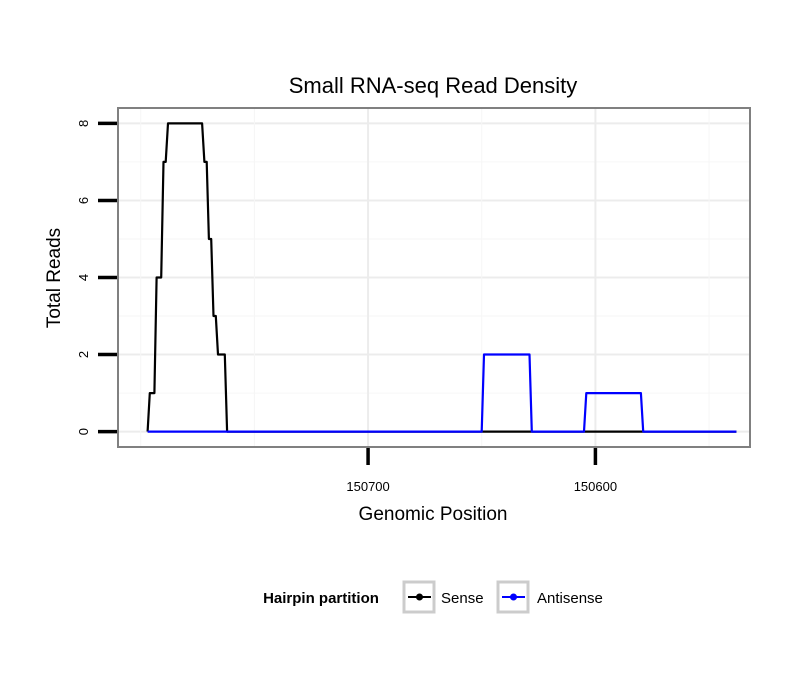 The width and height of the screenshot is (810, 690). I want to click on y-tick-label: 0, so click(83, 431).